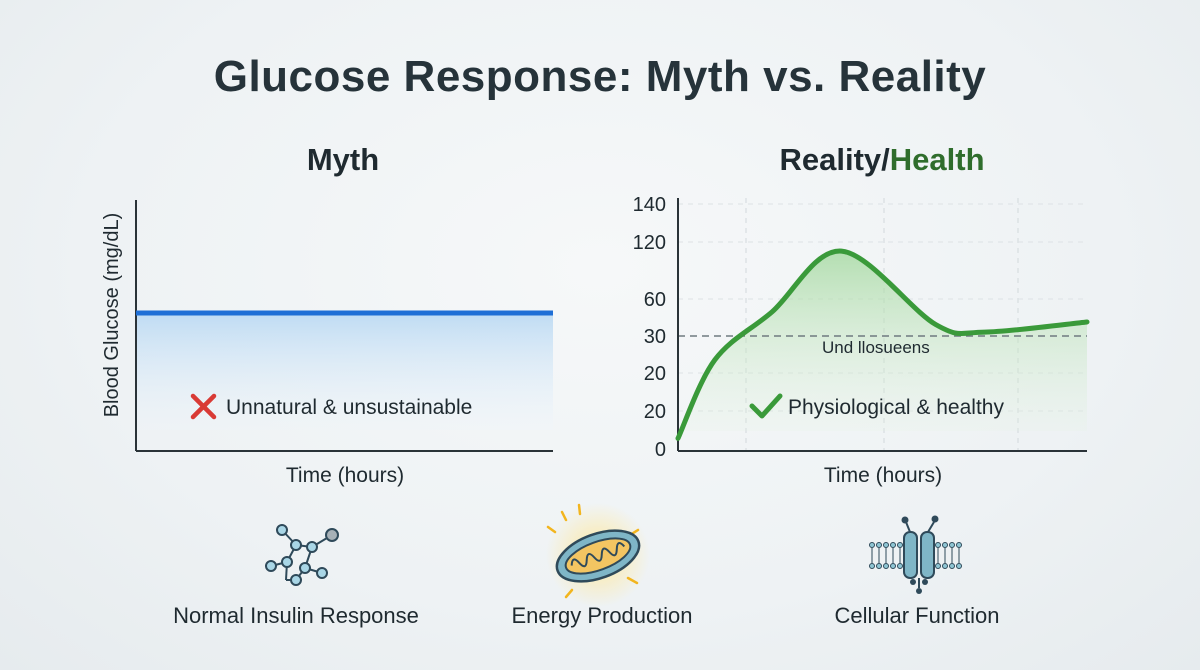 Image resolution: width=1200 pixels, height=670 pixels. I want to click on myth-y-axis-label: Blood Glucose (mg/dL), so click(112, 315).